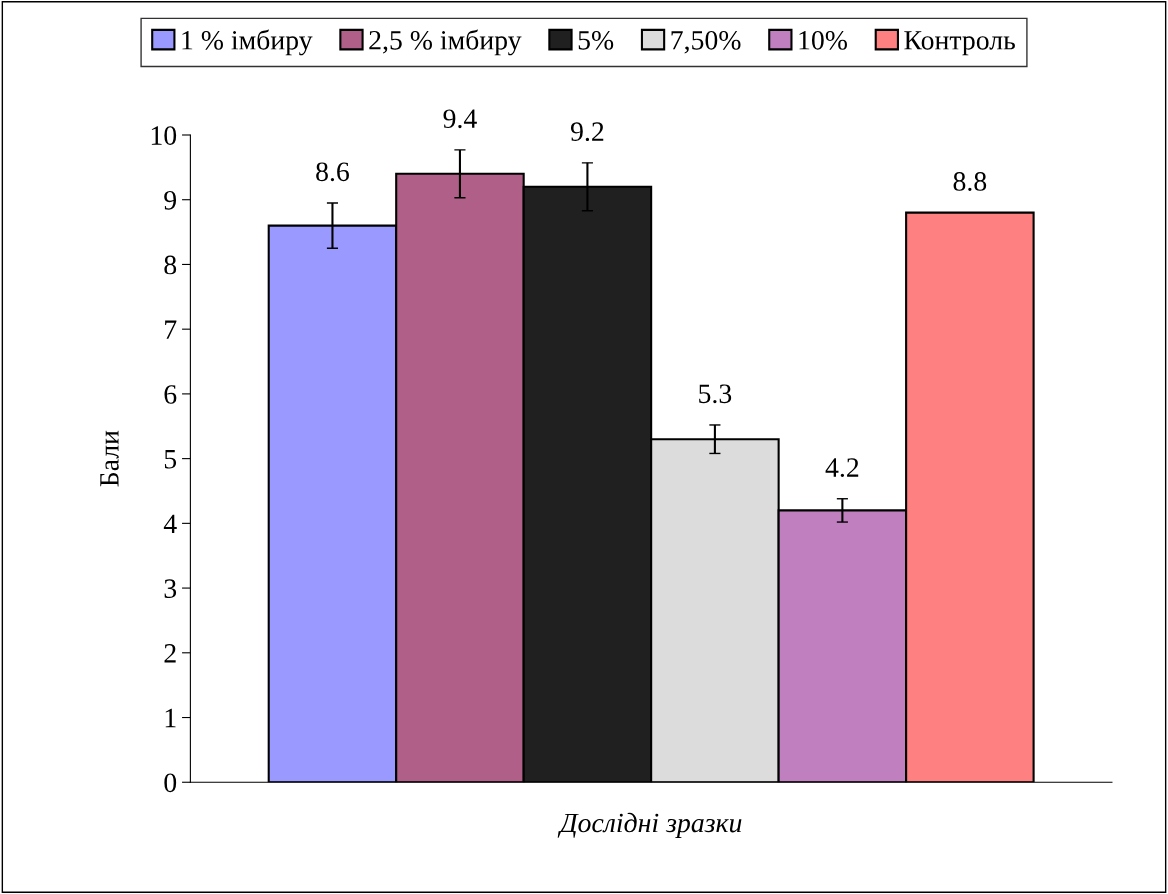  Describe the element at coordinates (170, 783) in the screenshot. I see `y-tick-label: 0` at that location.